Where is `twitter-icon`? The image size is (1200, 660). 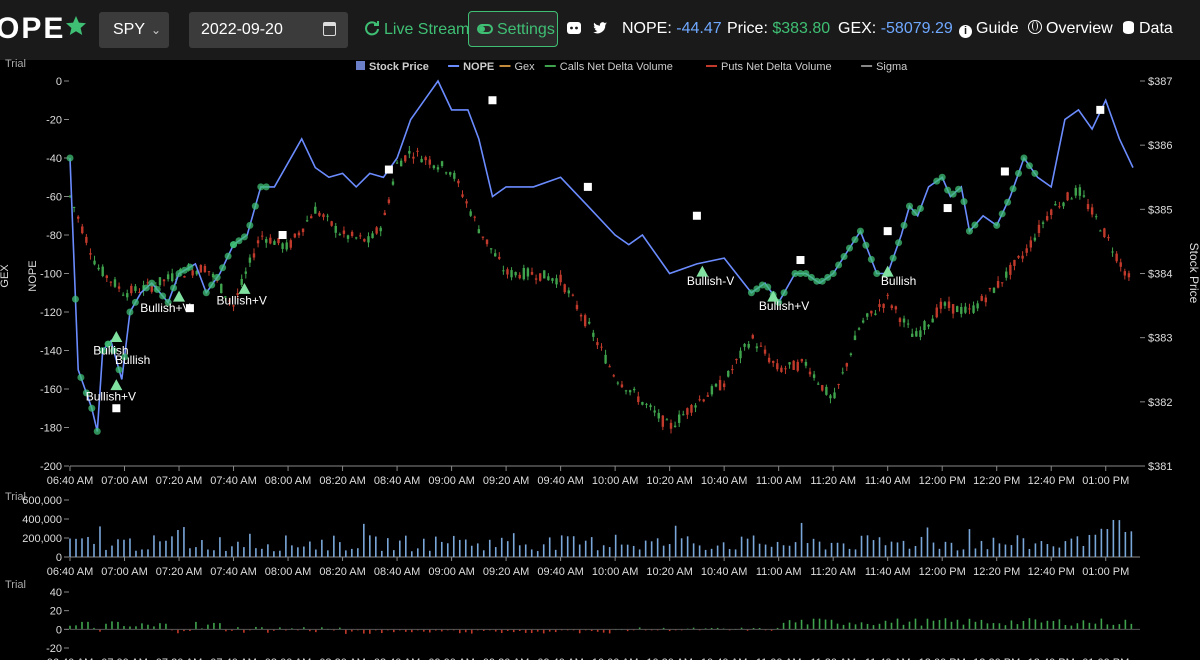
twitter-icon is located at coordinates (600, 28).